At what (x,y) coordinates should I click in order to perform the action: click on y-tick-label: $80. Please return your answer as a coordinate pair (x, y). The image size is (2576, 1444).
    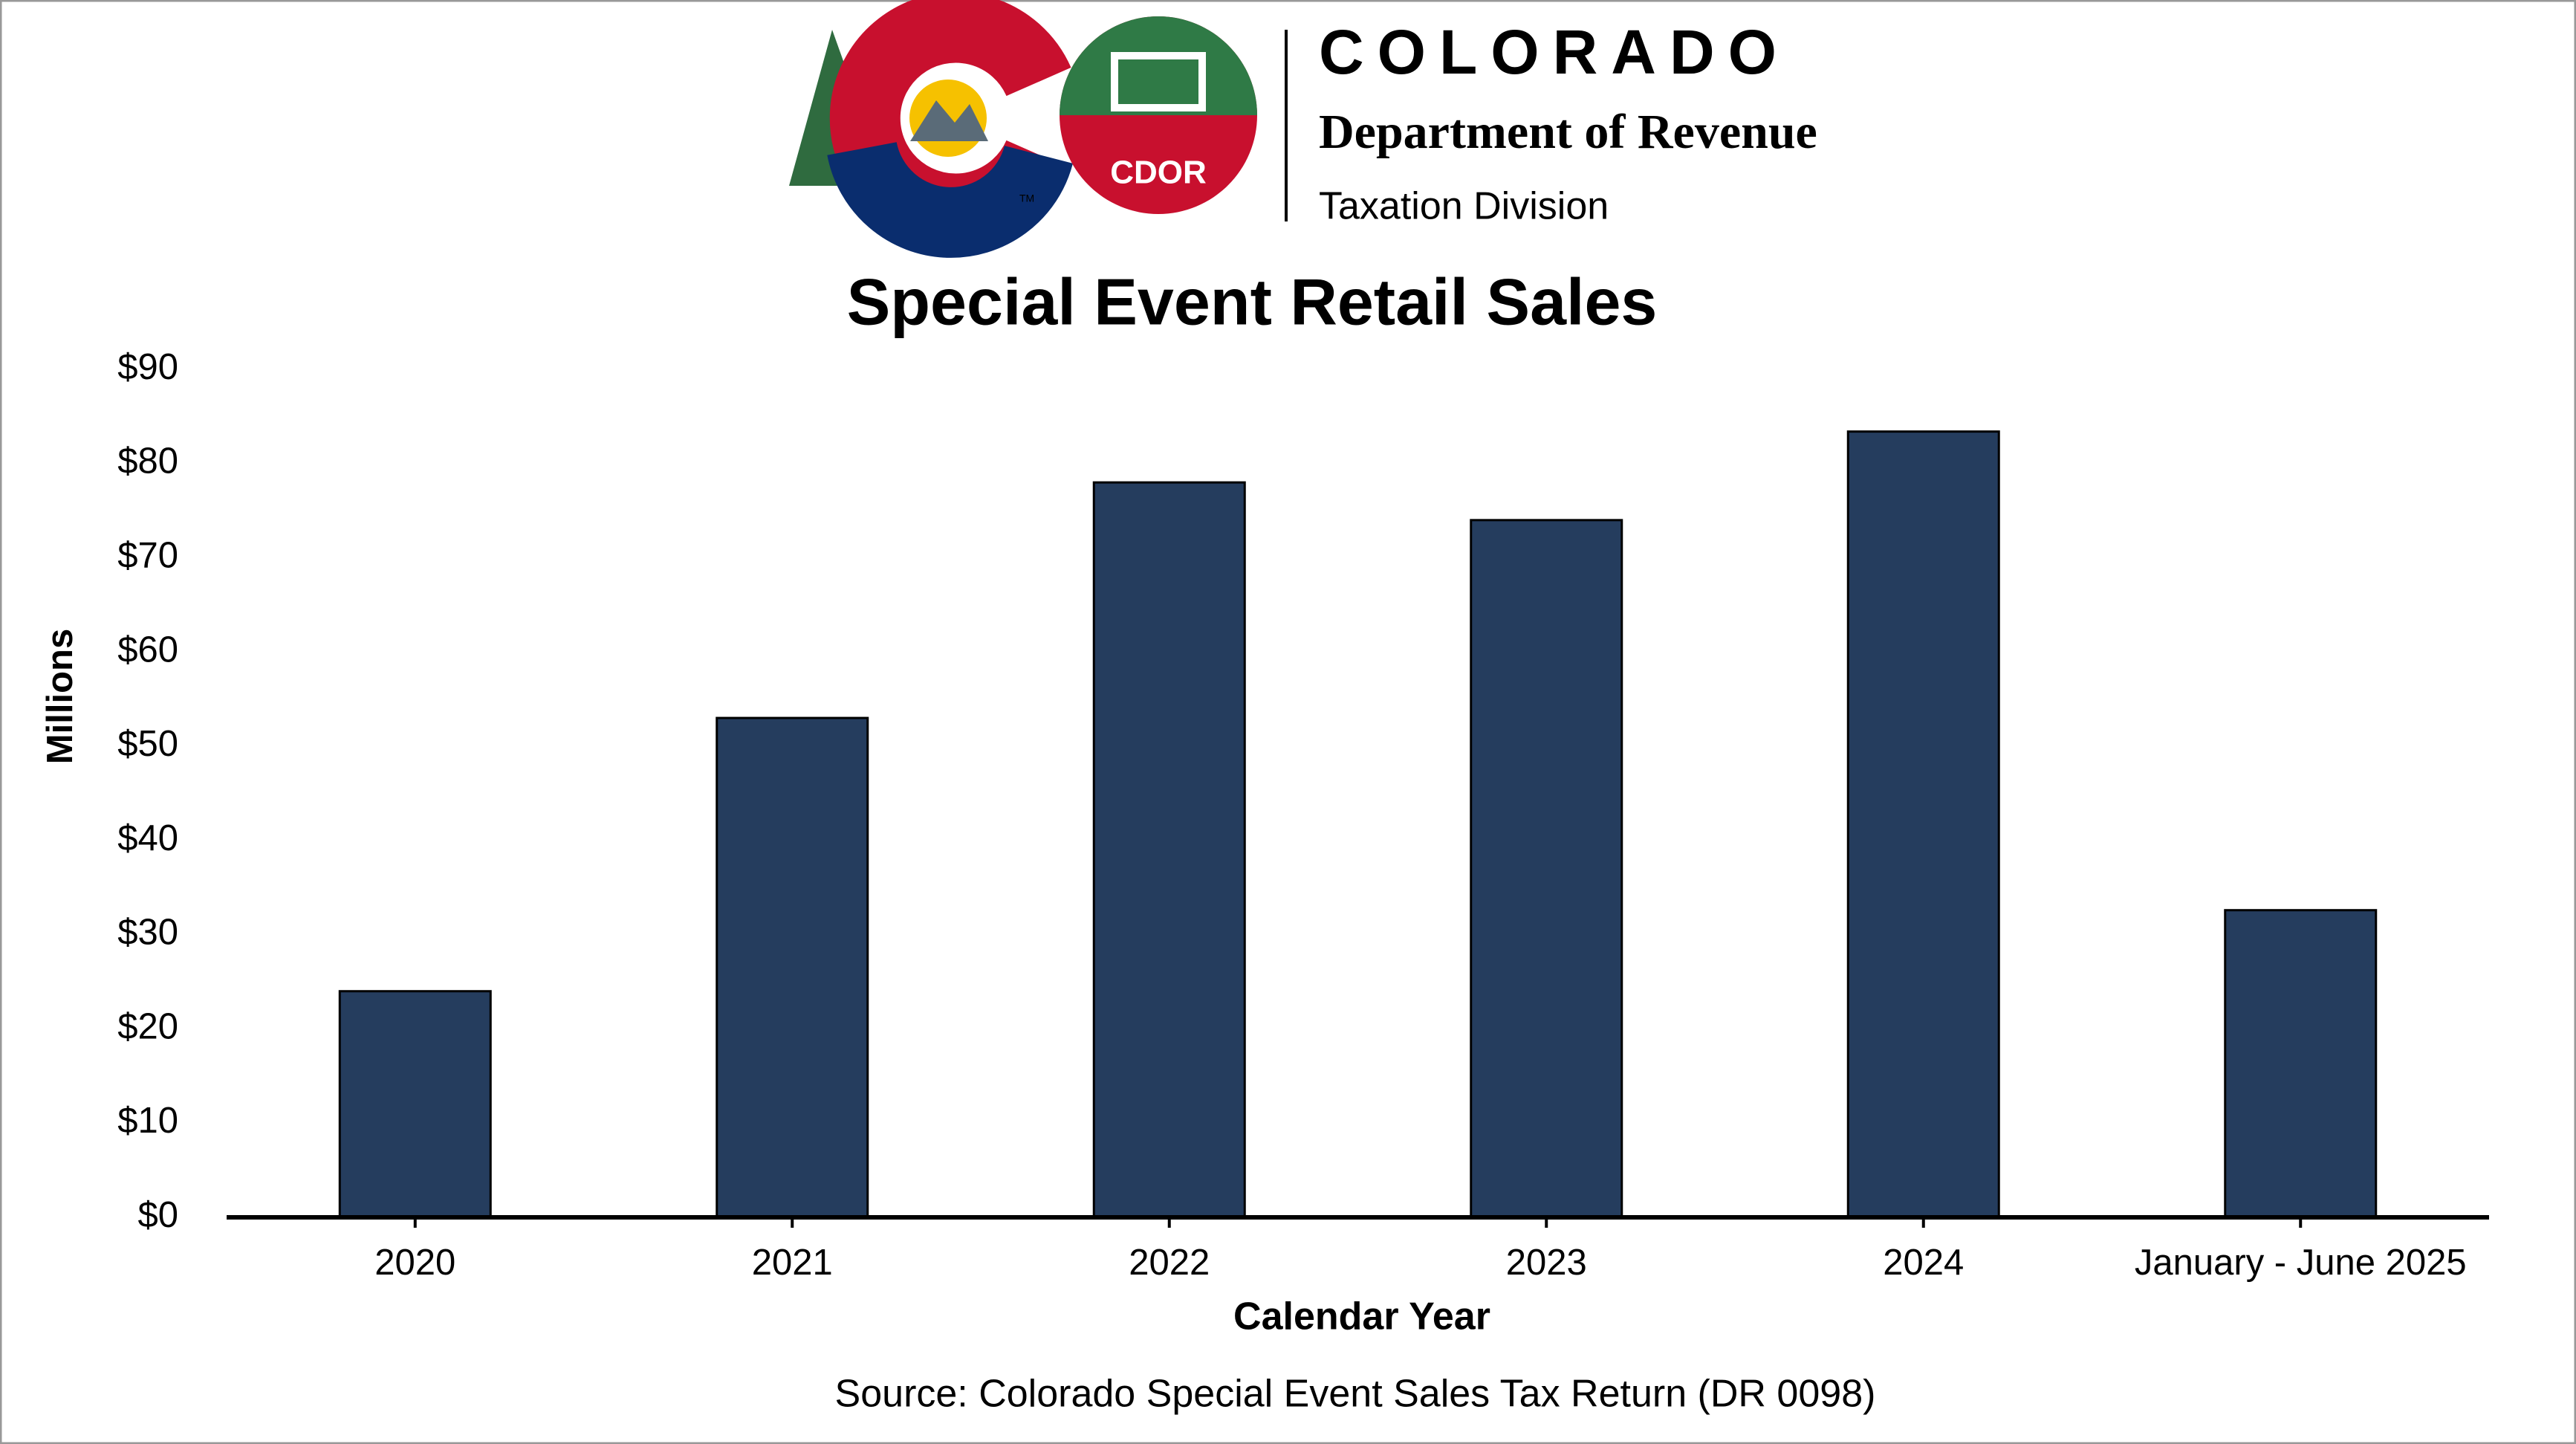
    Looking at the image, I should click on (147, 462).